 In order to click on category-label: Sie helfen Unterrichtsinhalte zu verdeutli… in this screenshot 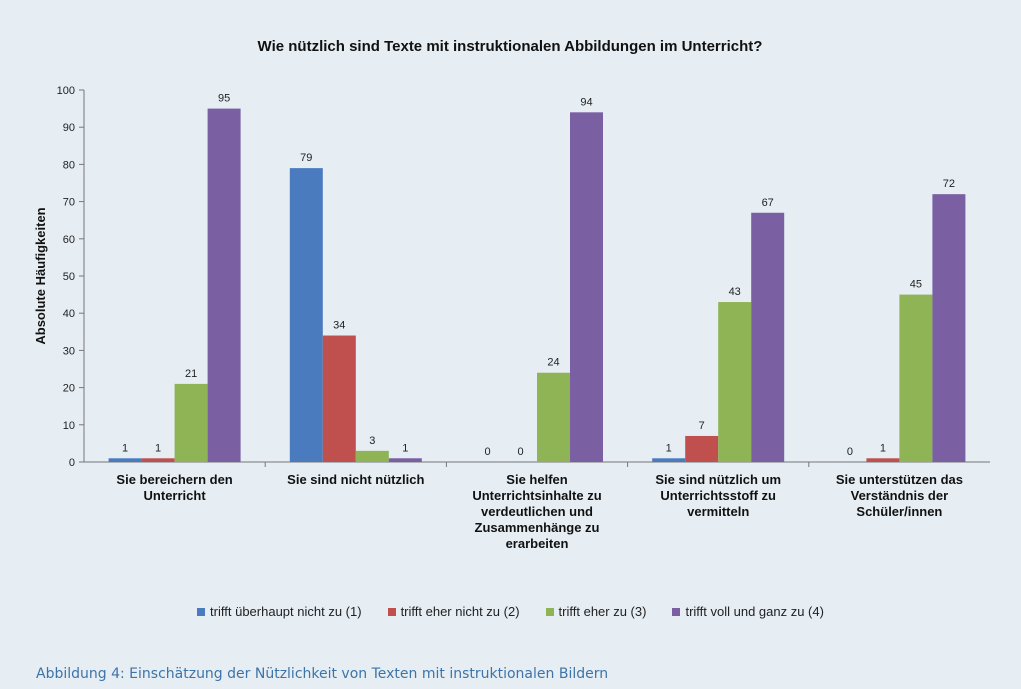, I will do `click(536, 511)`.